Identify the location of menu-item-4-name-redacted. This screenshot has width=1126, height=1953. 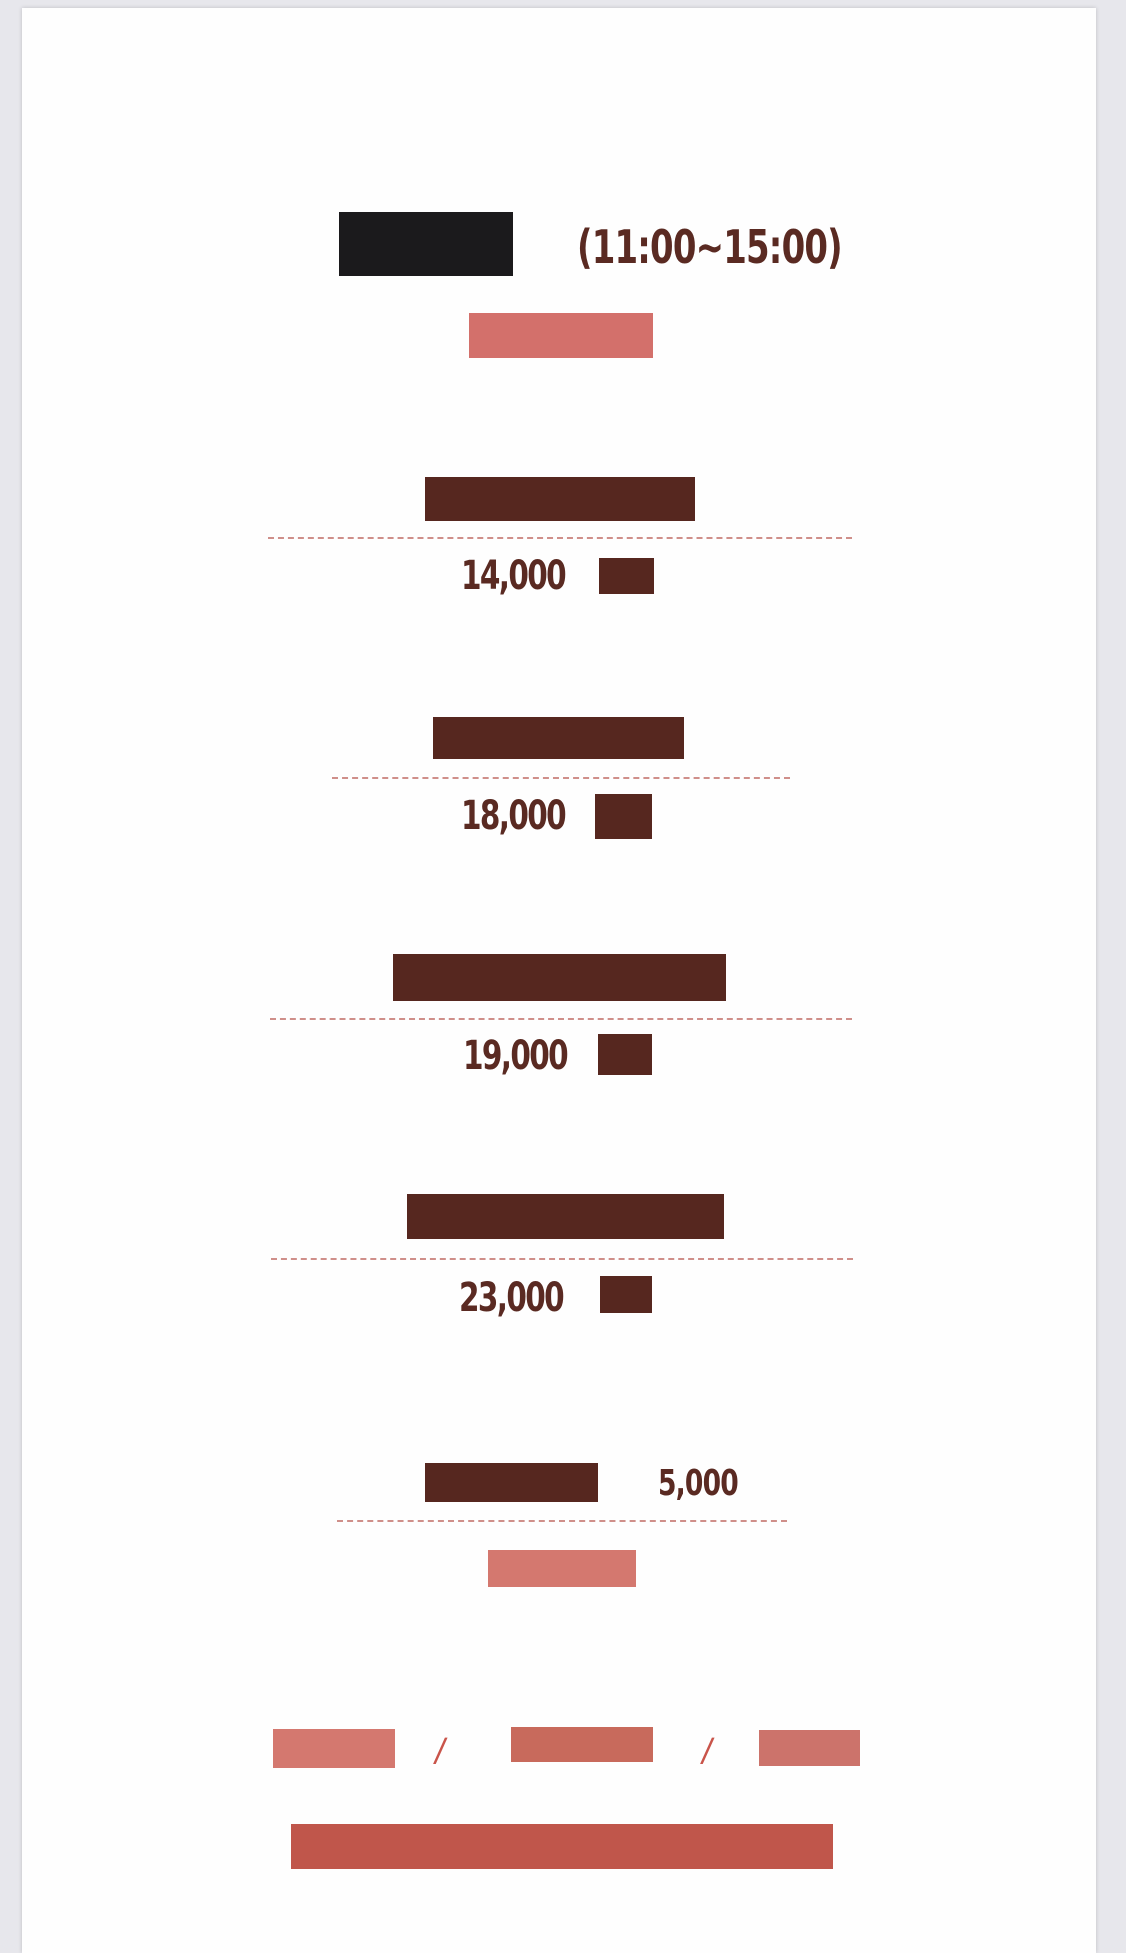
(565, 1216).